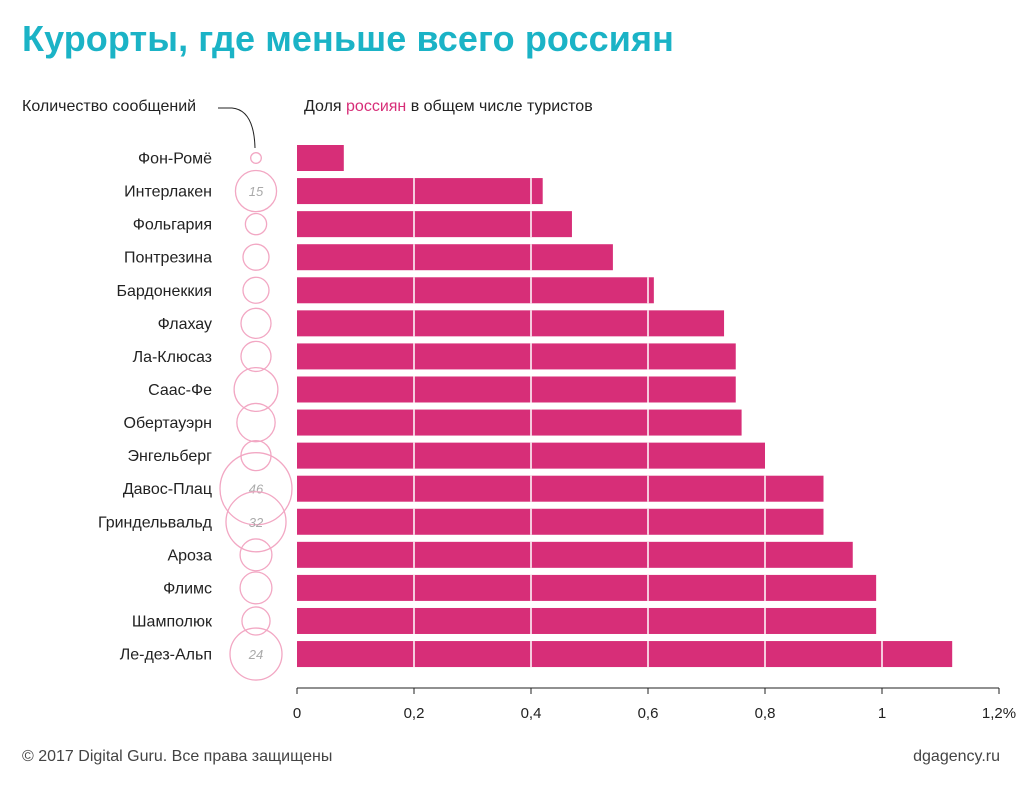  I want to click on bubble-count-label: 32, so click(256, 522).